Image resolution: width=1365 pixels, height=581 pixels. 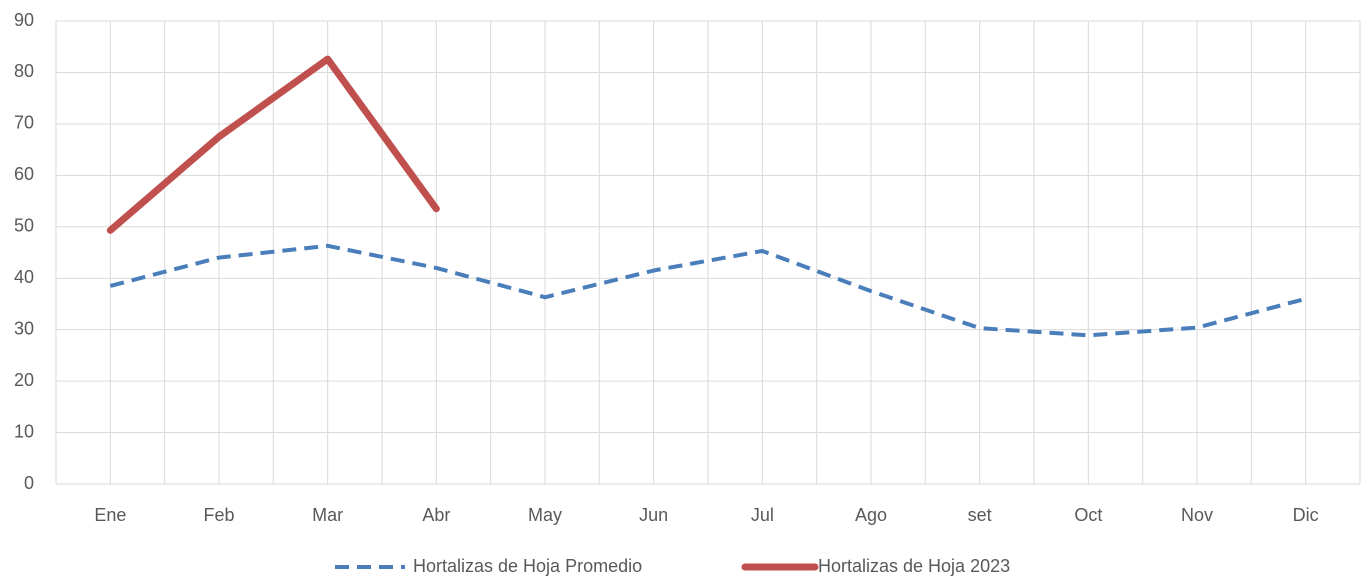 What do you see at coordinates (24, 174) in the screenshot?
I see `y-tick-label: 60` at bounding box center [24, 174].